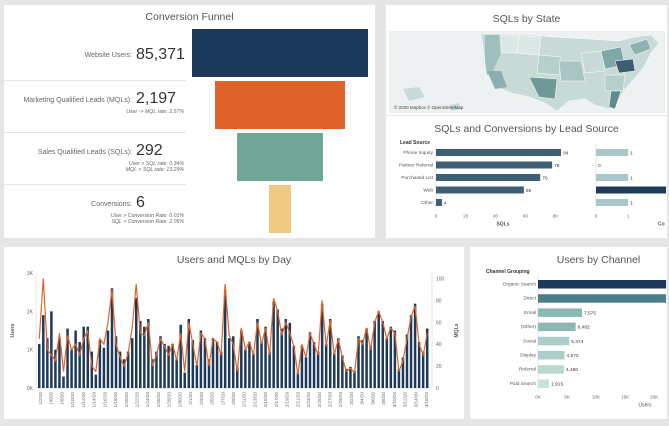 The width and height of the screenshot is (669, 426). What do you see at coordinates (557, 166) in the screenshot?
I see `sql-value: 78` at bounding box center [557, 166].